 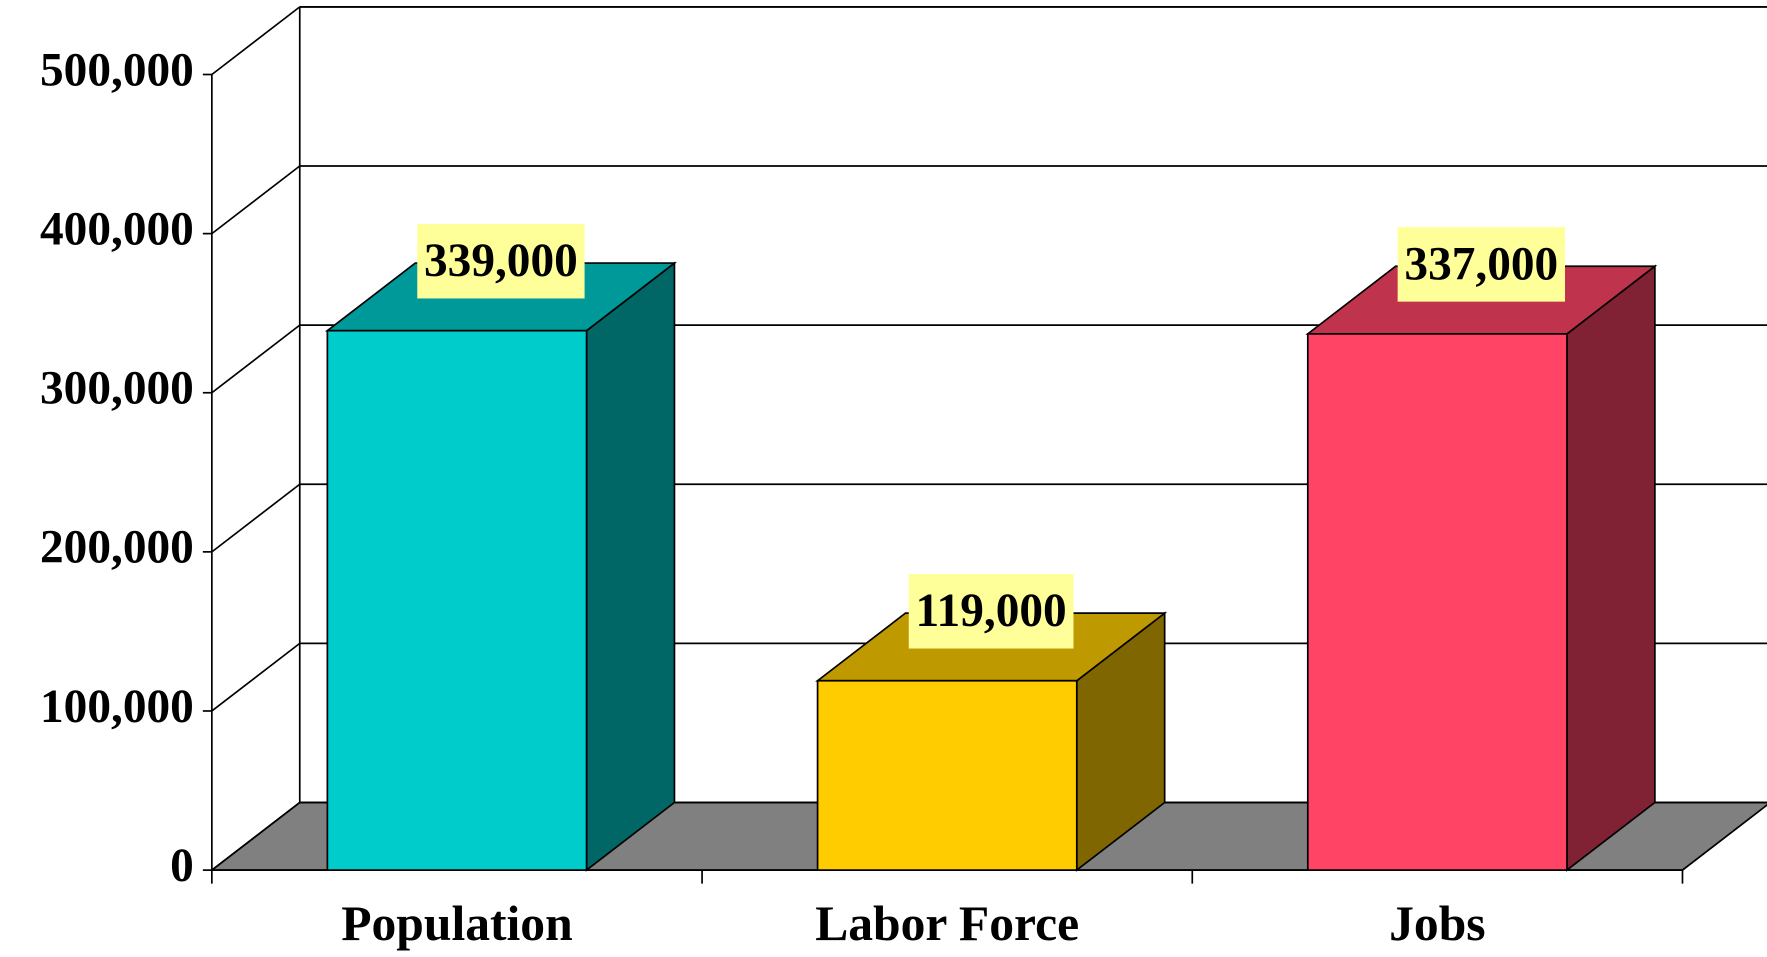 What do you see at coordinates (117, 70) in the screenshot?
I see `y-tick-label: 500,000` at bounding box center [117, 70].